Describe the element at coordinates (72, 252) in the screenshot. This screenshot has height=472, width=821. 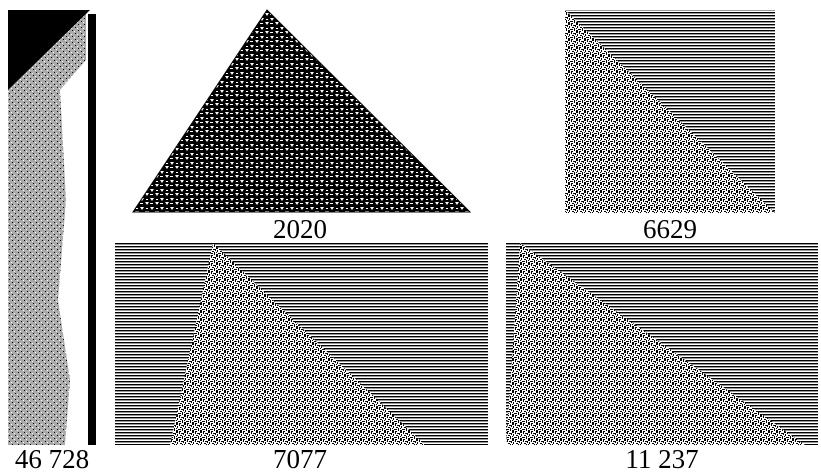
I see `pattern-edge` at that location.